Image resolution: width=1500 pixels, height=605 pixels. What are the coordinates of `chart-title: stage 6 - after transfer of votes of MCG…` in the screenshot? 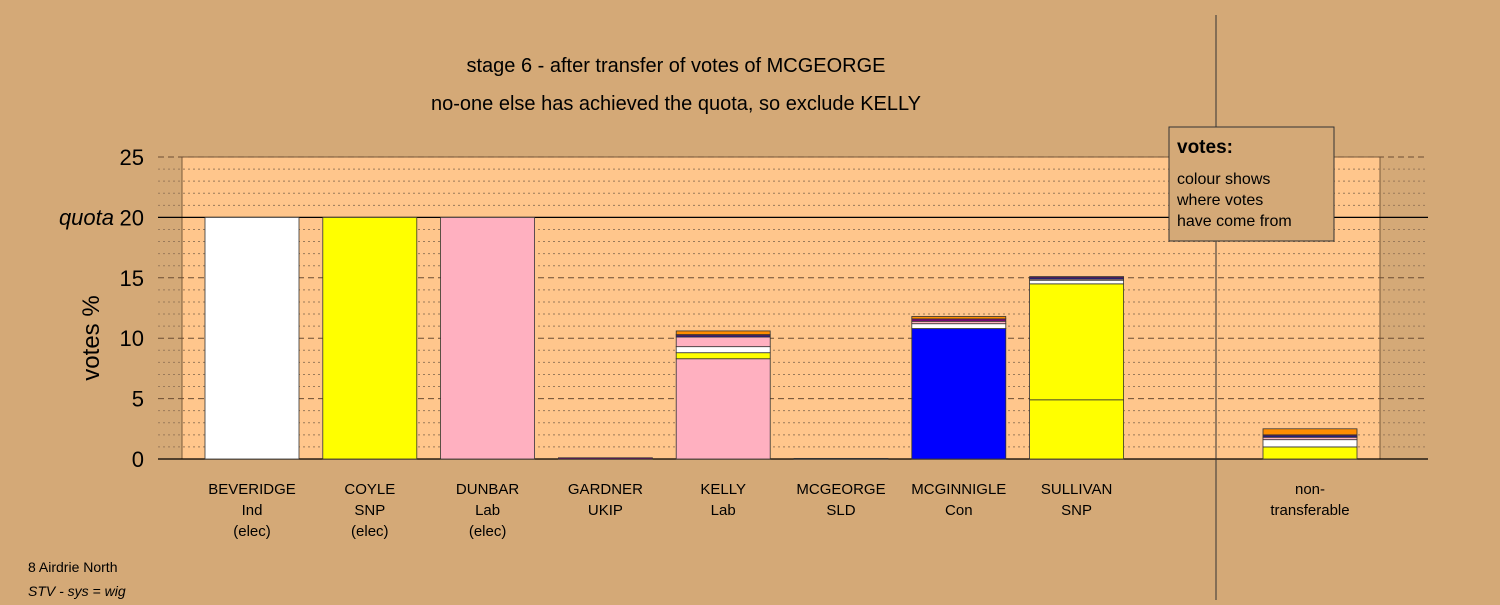 It's located at (675, 66).